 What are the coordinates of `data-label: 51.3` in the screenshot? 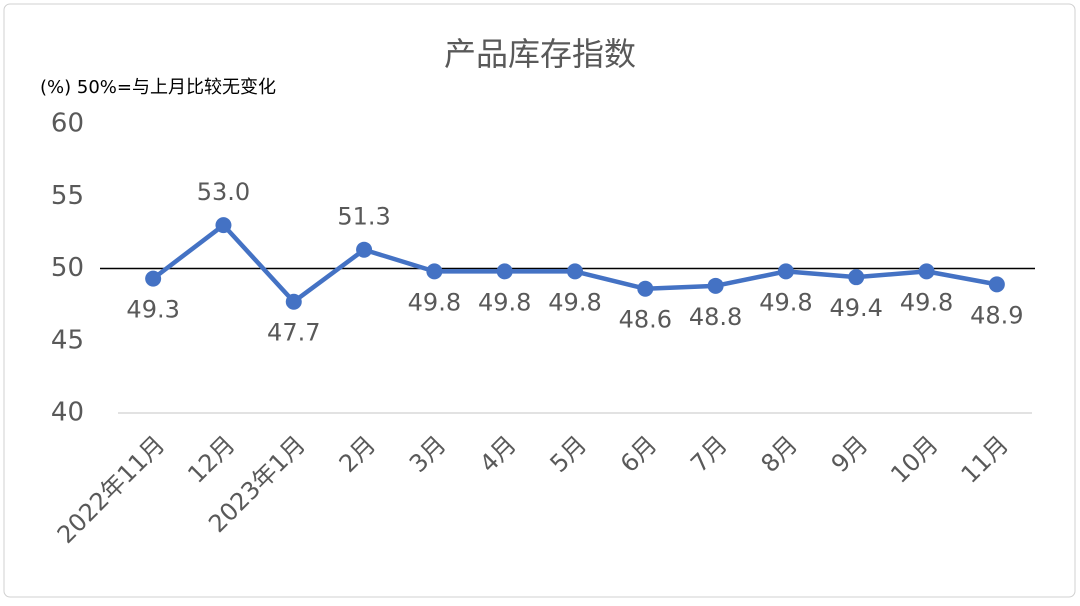 It's located at (363, 217).